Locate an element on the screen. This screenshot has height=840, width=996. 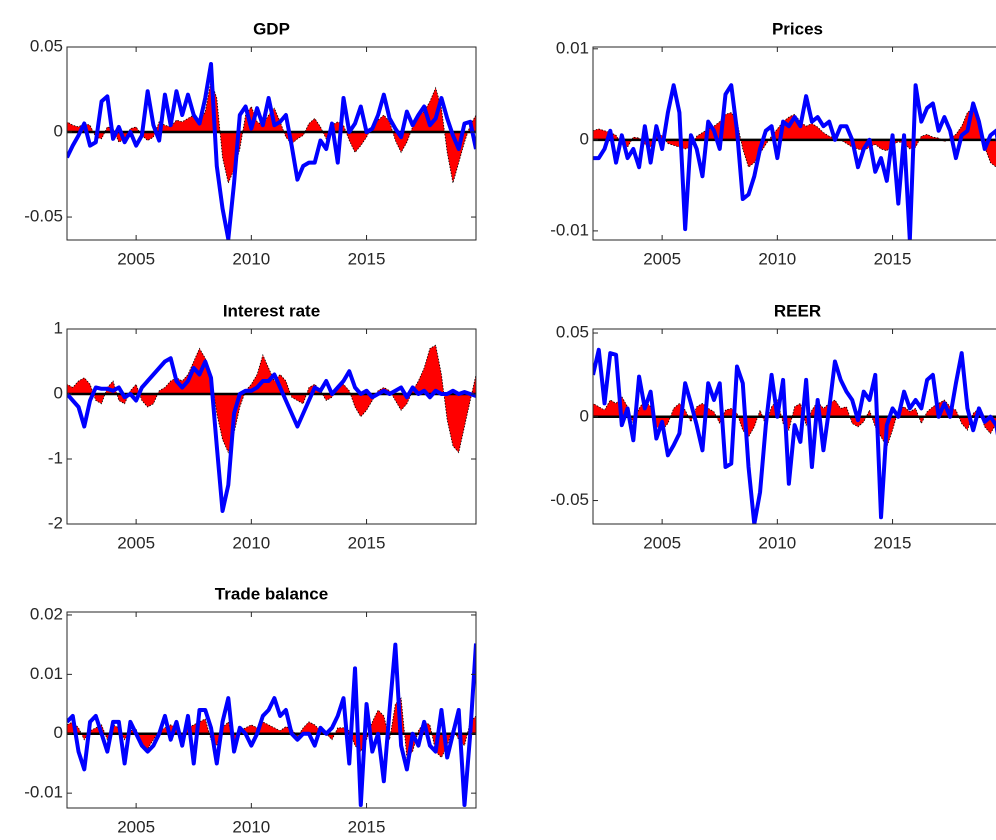
chart-title: GDP is located at coordinates (271, 28).